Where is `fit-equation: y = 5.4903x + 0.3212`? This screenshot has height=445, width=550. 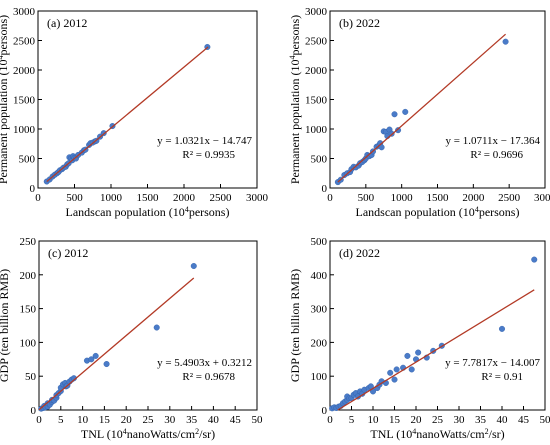 fit-equation: y = 5.4903x + 0.3212 is located at coordinates (204, 363).